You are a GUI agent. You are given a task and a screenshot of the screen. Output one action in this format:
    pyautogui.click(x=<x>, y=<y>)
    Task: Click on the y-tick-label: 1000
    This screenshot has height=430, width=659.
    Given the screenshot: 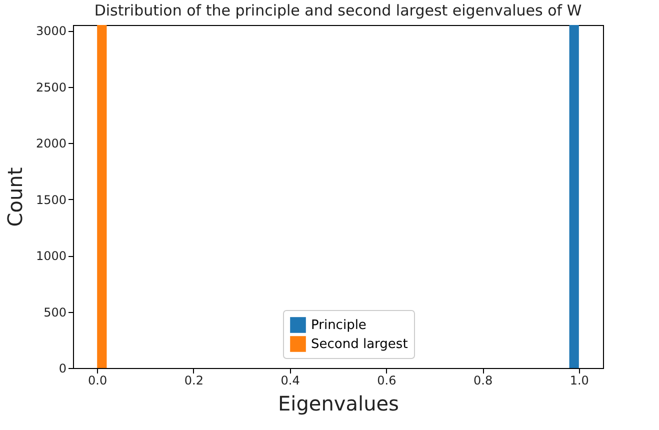 What is the action you would take?
    pyautogui.click(x=51, y=256)
    